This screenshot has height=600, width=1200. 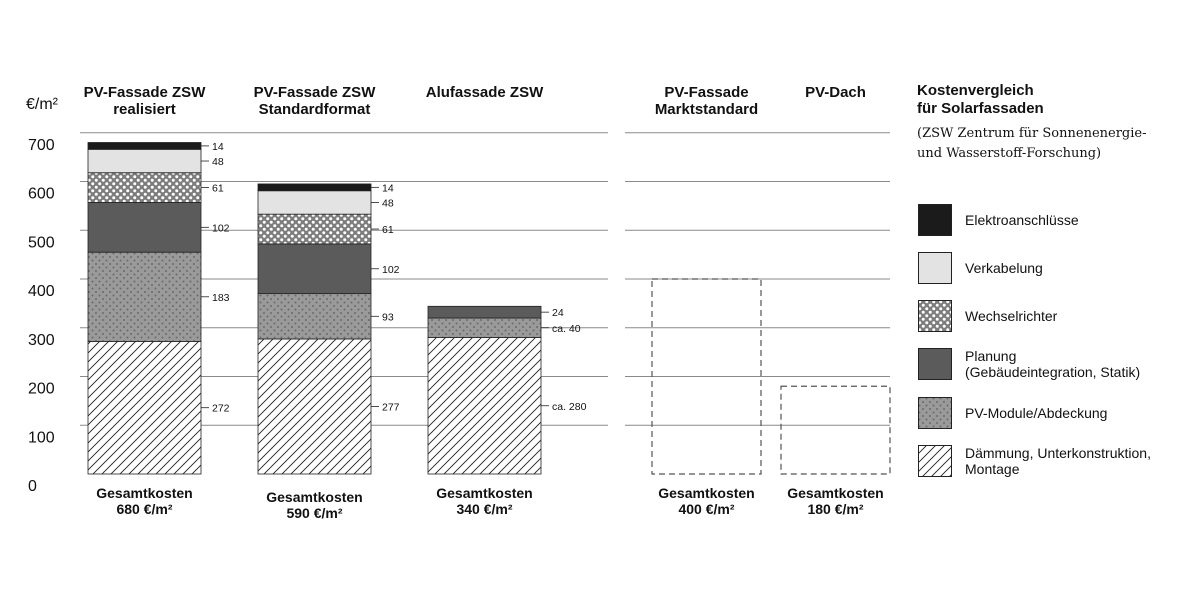 What do you see at coordinates (835, 92) in the screenshot?
I see `category-title: PV-Dach` at bounding box center [835, 92].